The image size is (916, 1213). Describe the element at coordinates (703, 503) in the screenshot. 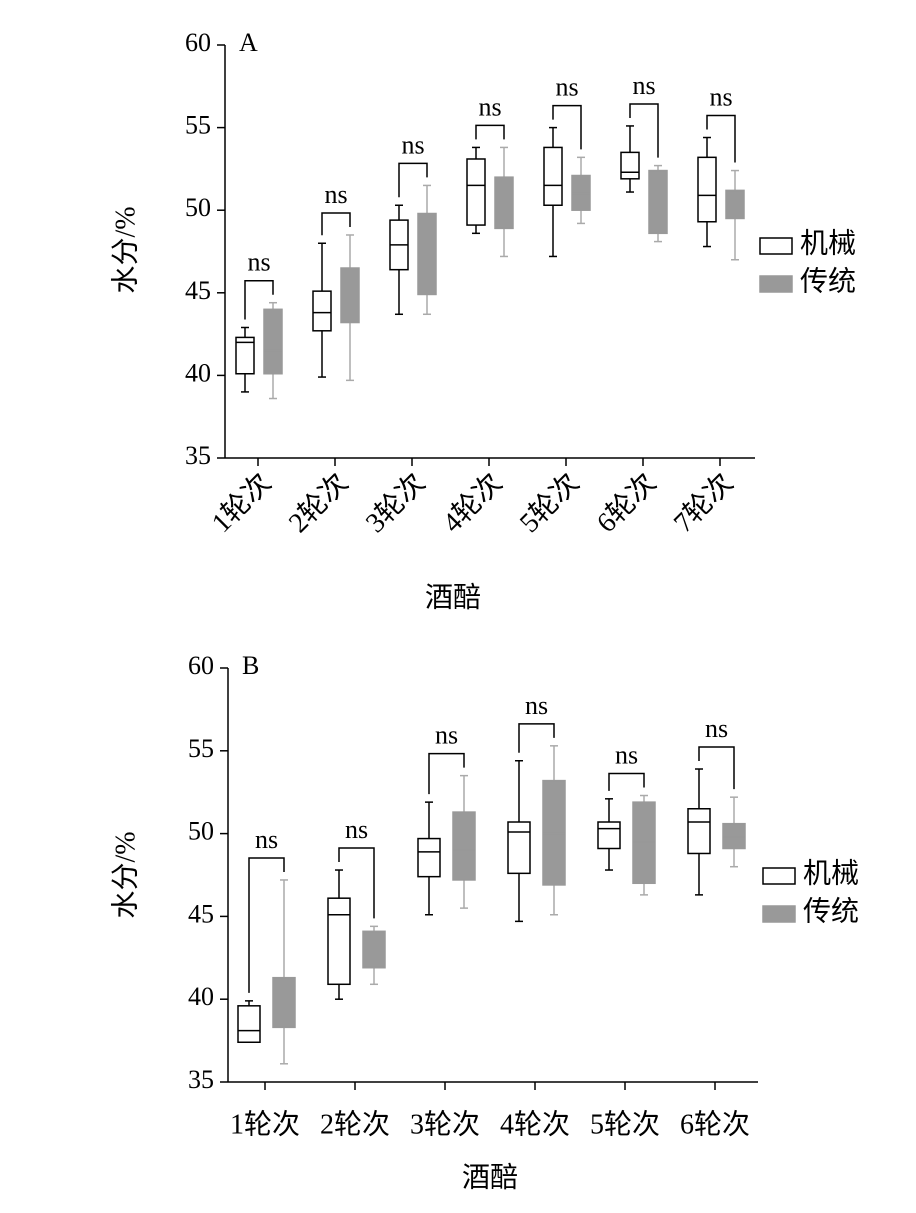

I see `x-tick-label: 7轮次` at that location.